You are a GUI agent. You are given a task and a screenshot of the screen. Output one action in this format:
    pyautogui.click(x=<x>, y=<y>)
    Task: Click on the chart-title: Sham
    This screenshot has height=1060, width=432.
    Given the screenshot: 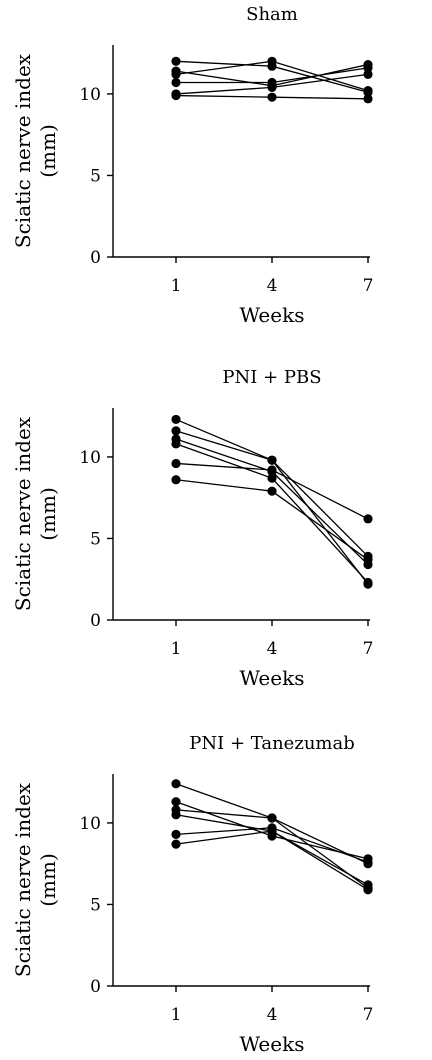 What is the action you would take?
    pyautogui.click(x=272, y=14)
    